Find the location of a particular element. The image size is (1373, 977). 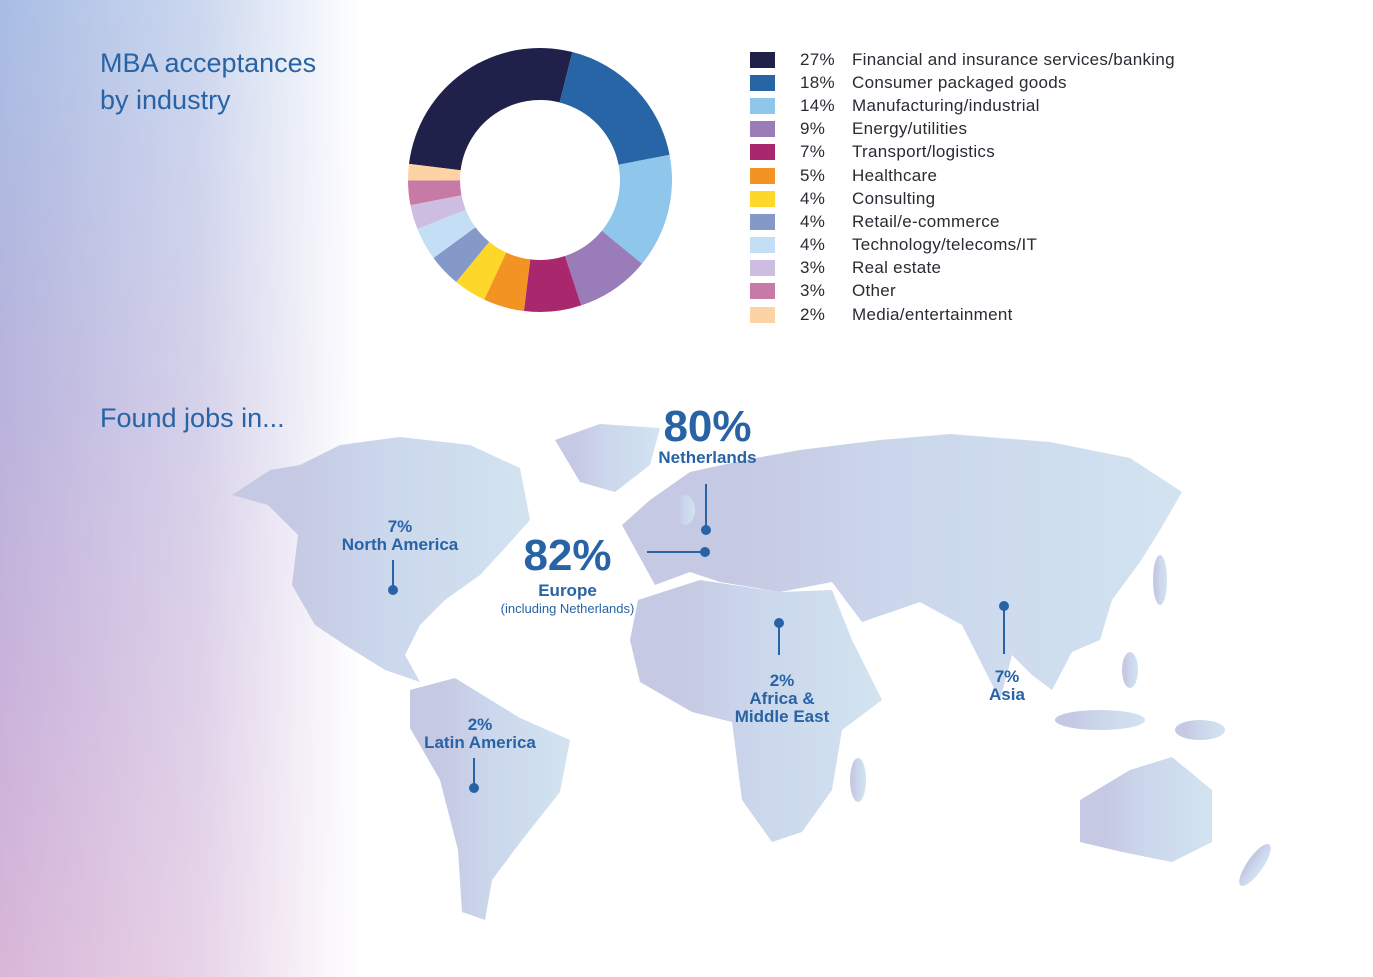

europe-name: Europe is located at coordinates (567, 590).